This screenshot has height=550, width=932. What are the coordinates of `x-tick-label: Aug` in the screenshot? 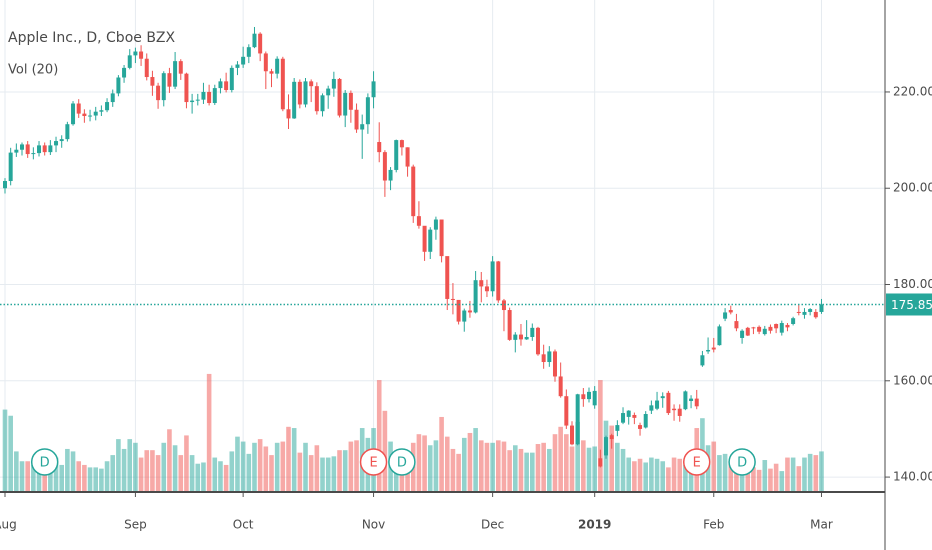 It's located at (8, 525).